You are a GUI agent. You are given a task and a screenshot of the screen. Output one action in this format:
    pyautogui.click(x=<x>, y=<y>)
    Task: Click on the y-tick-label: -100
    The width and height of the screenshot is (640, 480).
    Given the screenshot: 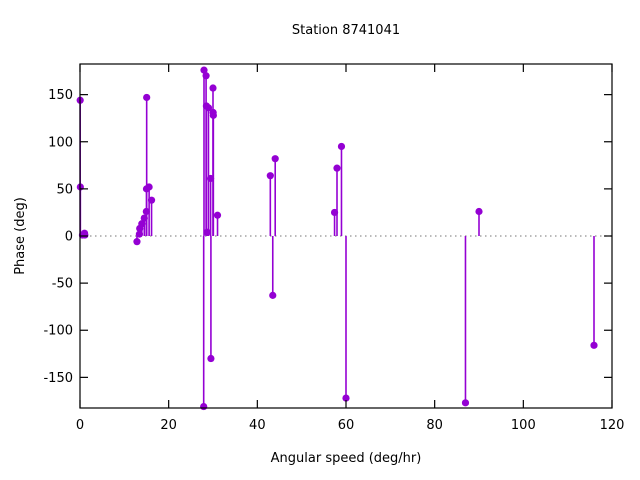 What is the action you would take?
    pyautogui.click(x=58, y=331)
    